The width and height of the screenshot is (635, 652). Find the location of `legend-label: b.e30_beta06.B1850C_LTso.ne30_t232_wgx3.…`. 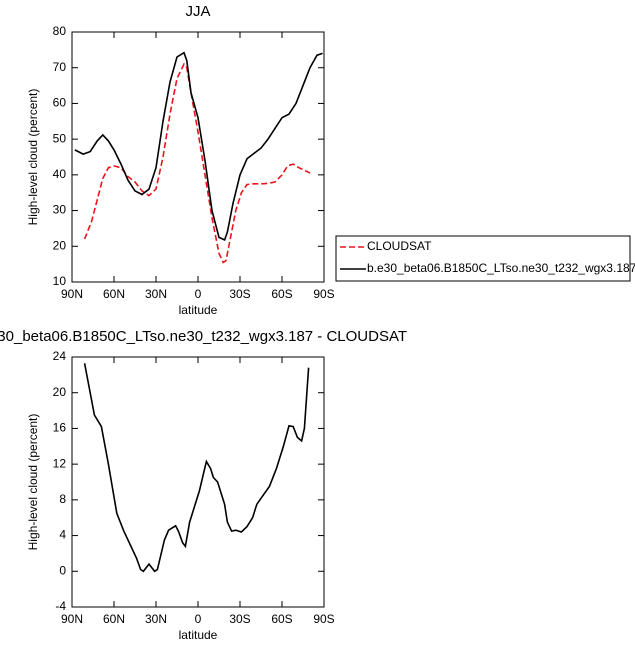

legend-label: b.e30_beta06.B1850C_LTso.ne30_t232_wgx3.… is located at coordinates (501, 268).